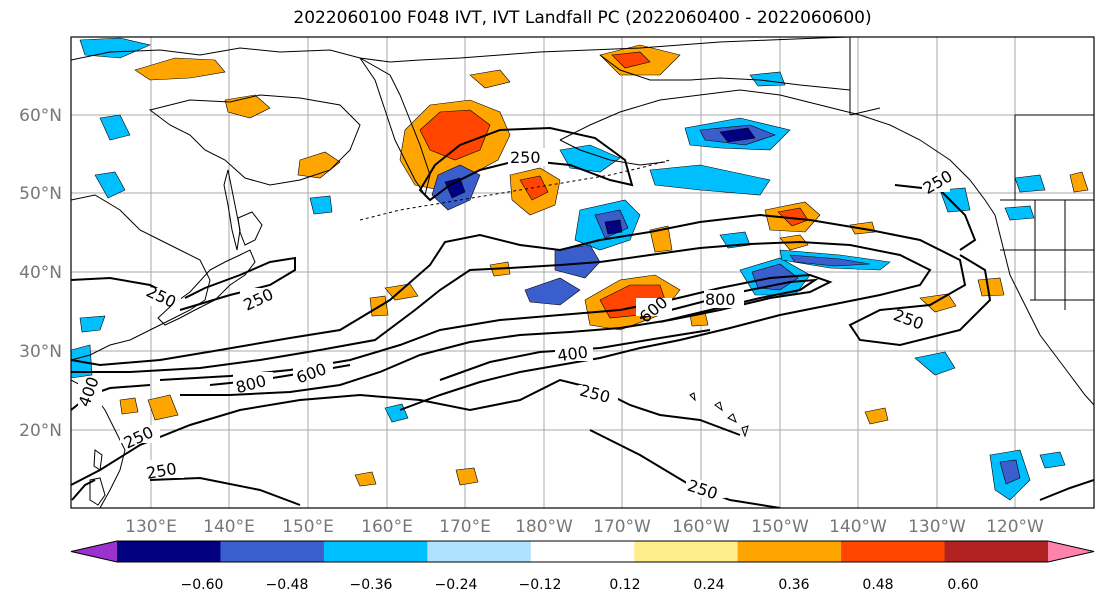 The height and width of the screenshot is (601, 1105). I want to click on colorbar-tick: 0.24, so click(708, 585).